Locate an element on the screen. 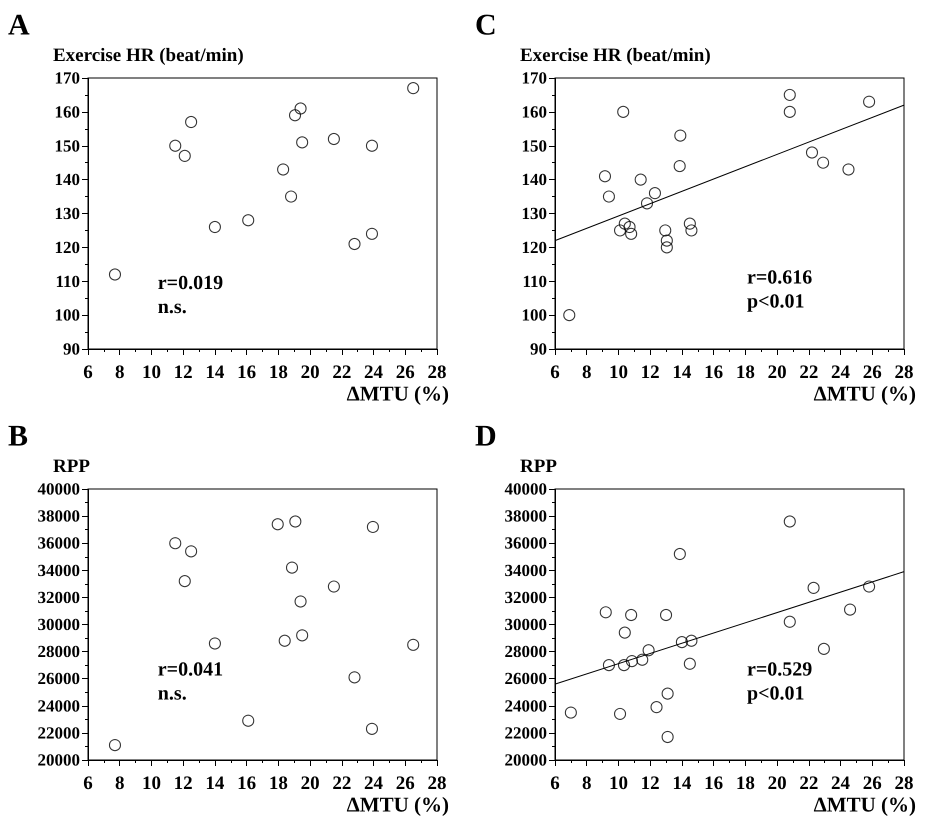  x-tick-label: 10 is located at coordinates (618, 372).